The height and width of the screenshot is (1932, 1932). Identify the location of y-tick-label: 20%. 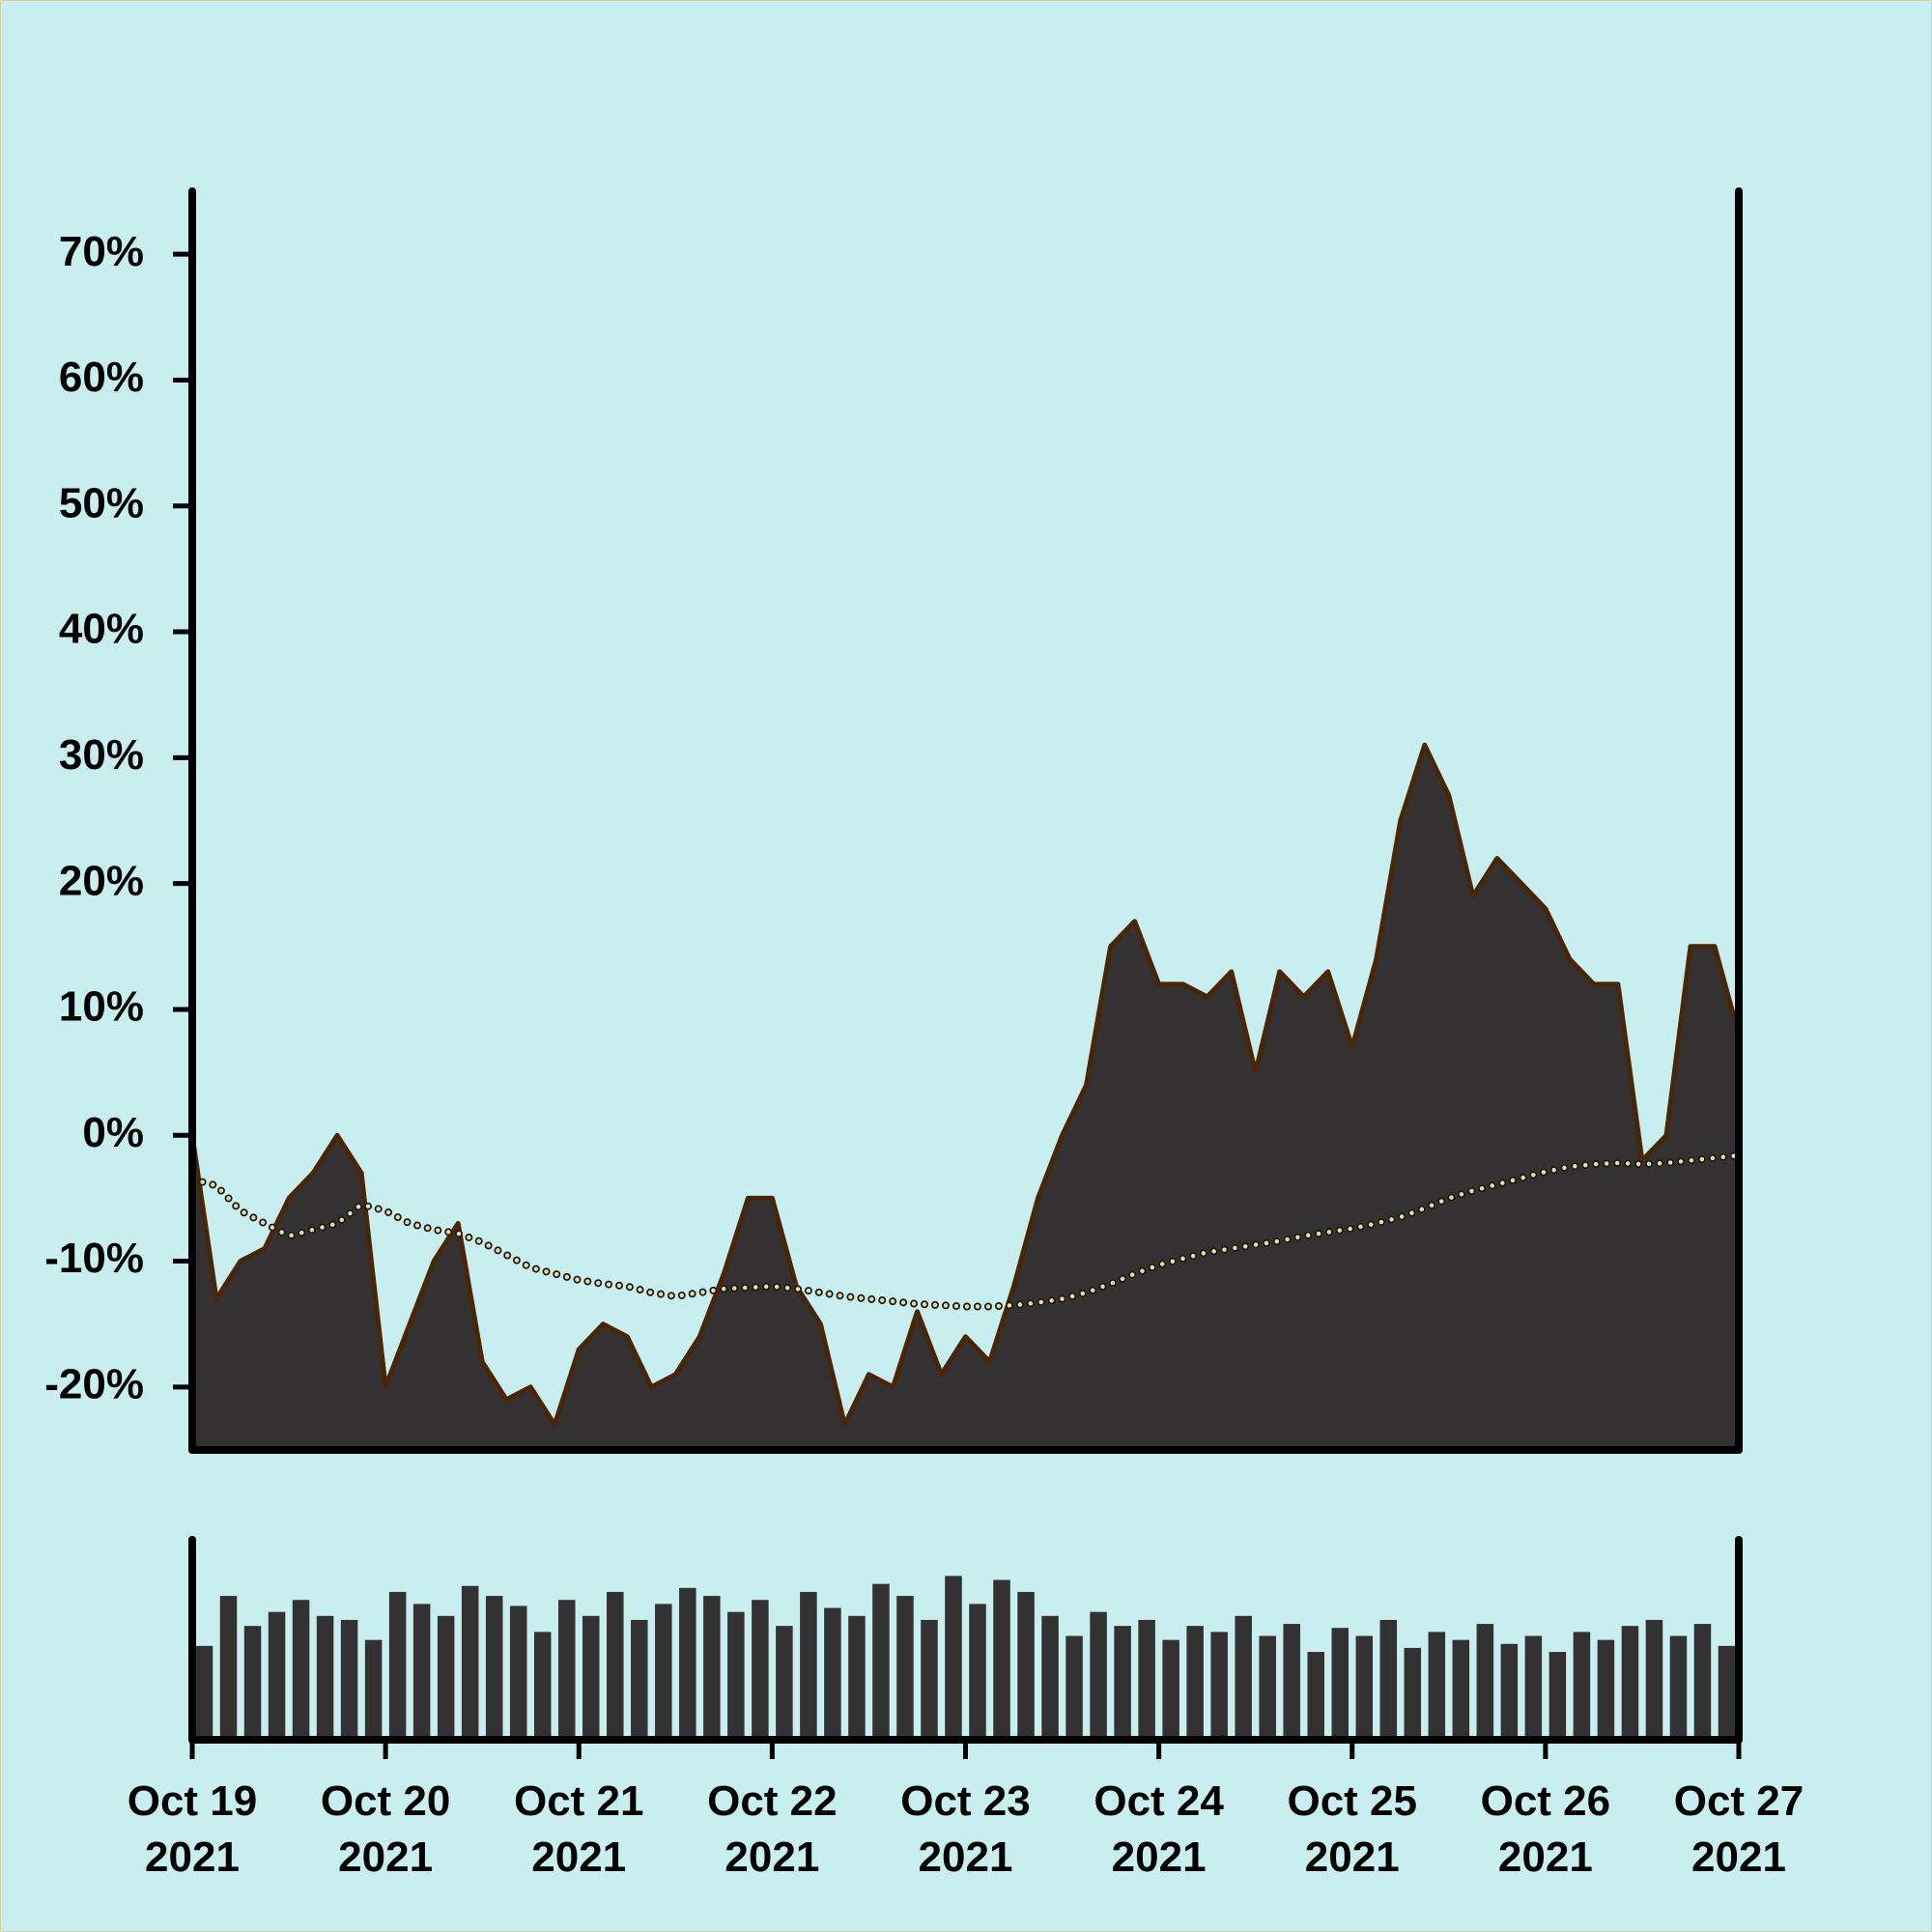
(101, 880).